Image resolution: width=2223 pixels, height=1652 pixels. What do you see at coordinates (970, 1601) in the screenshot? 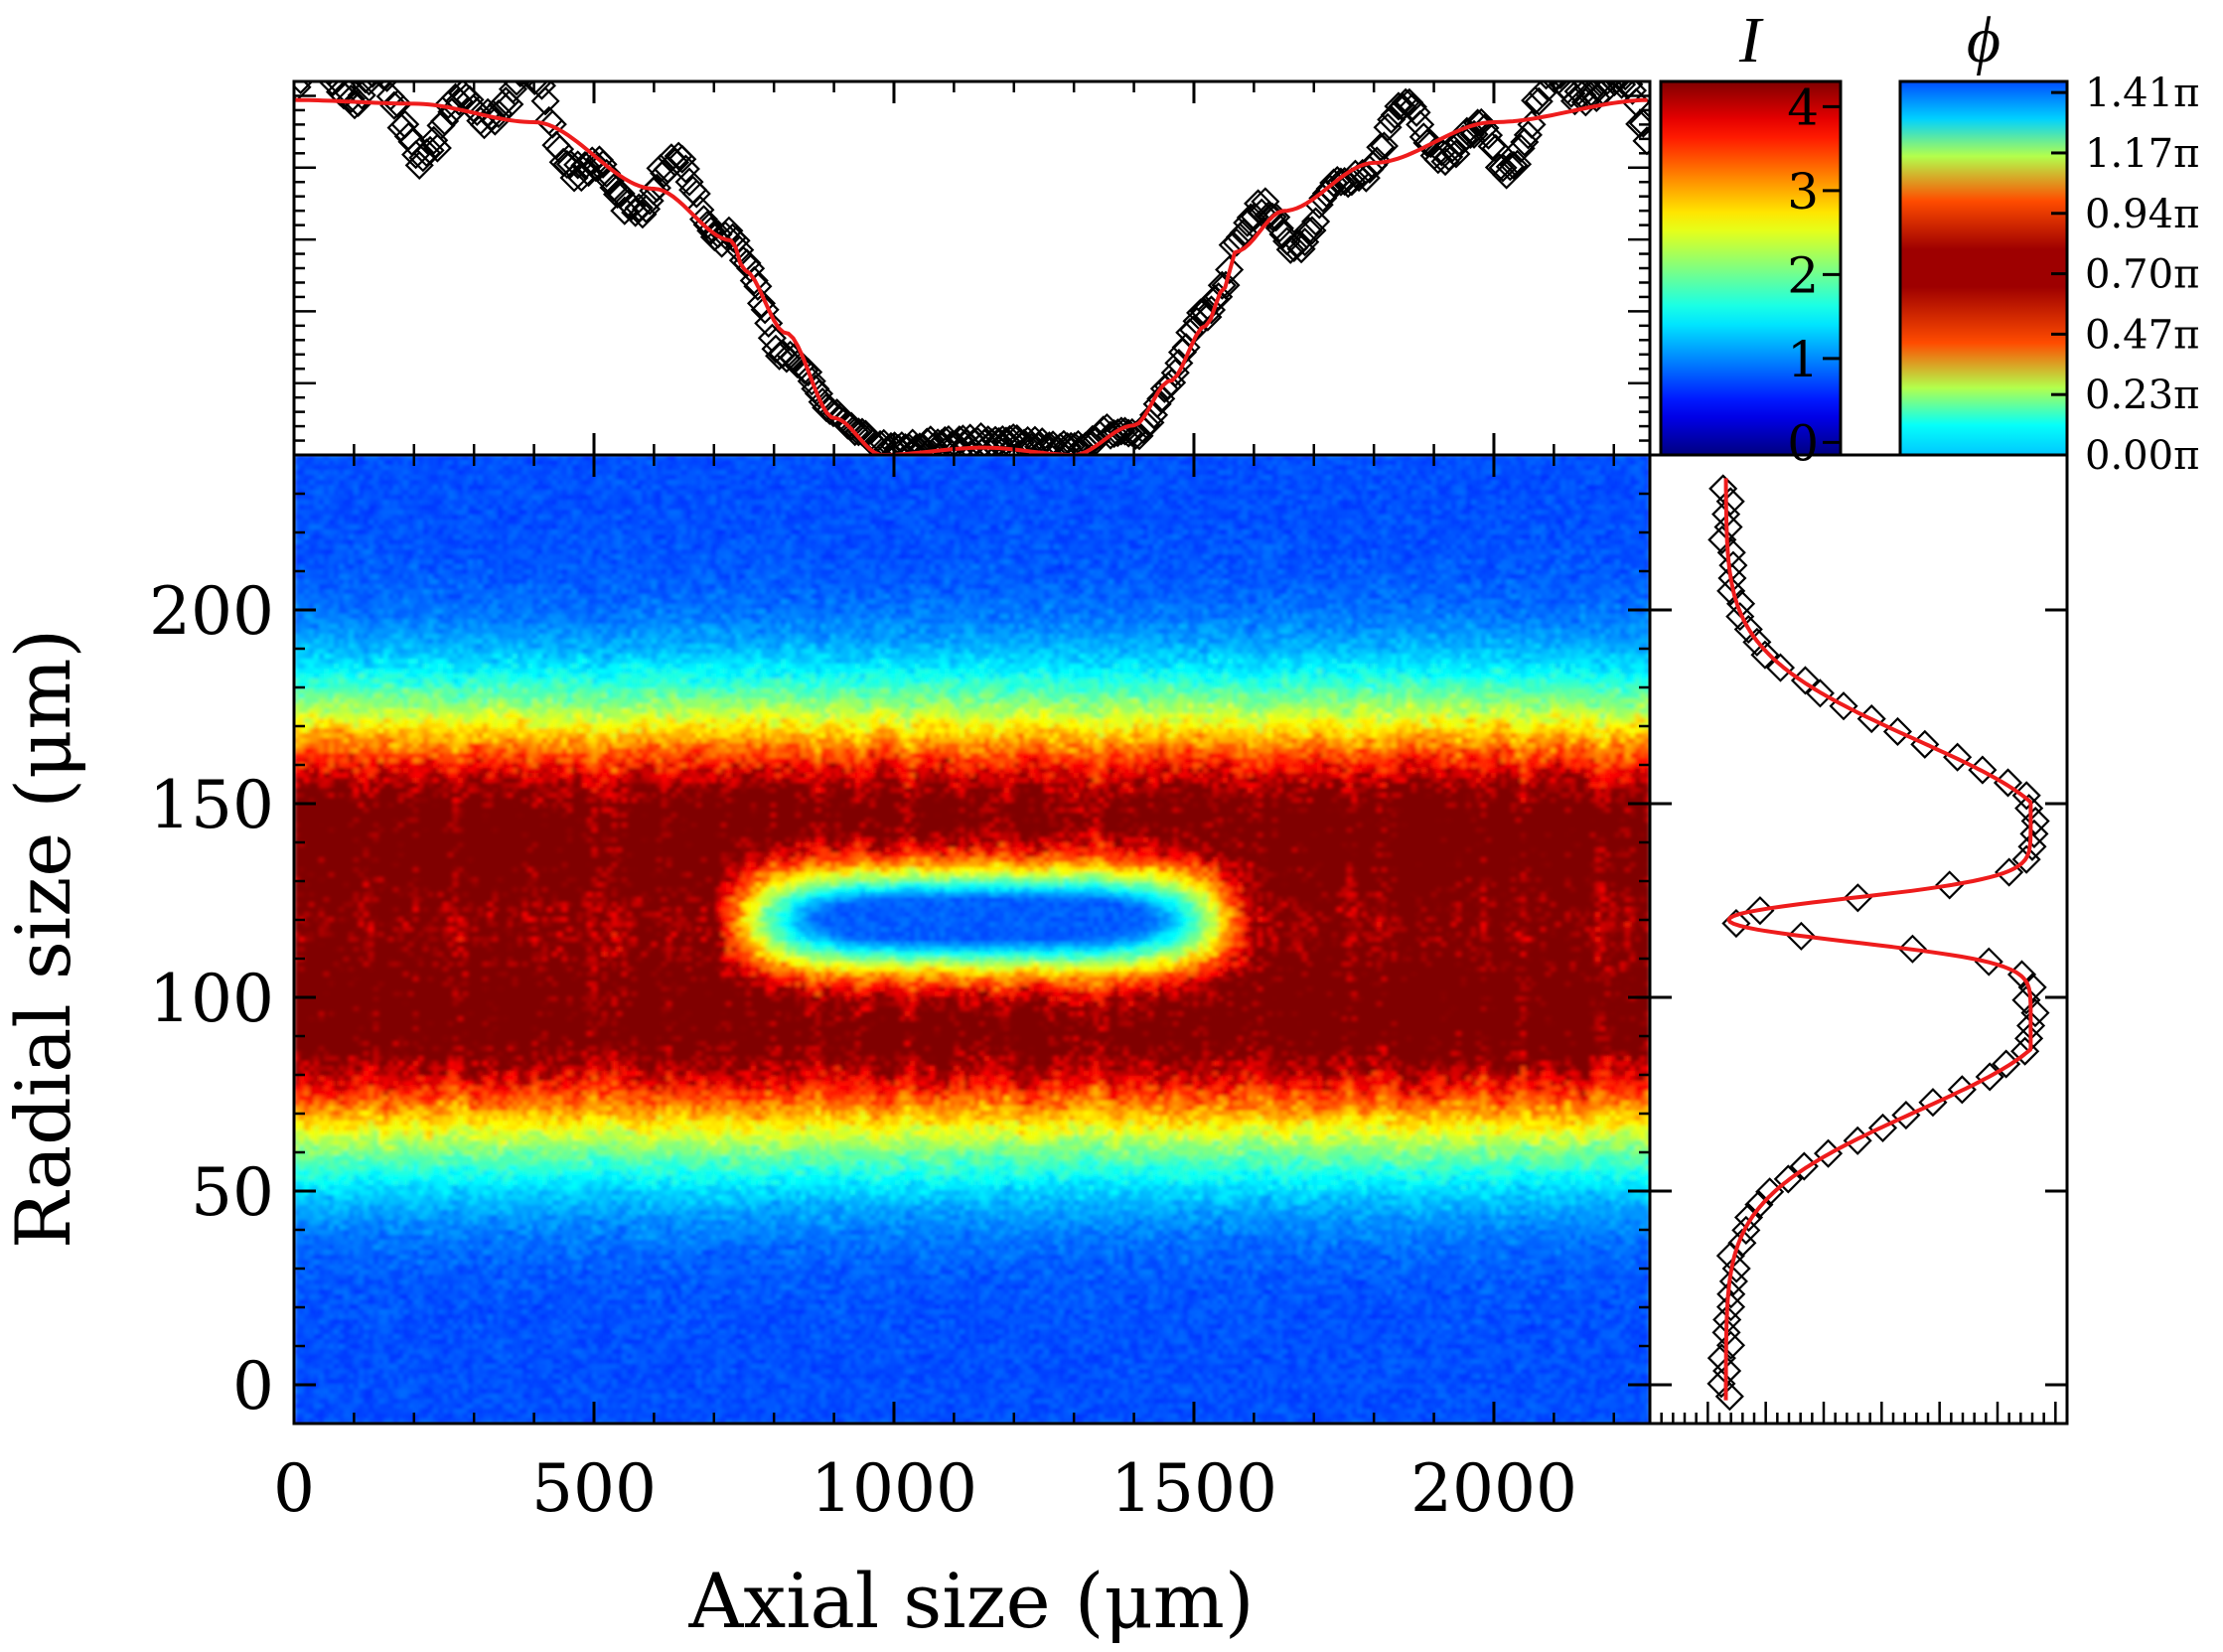
I see `x-axis-title: Axial size (μm)` at bounding box center [970, 1601].